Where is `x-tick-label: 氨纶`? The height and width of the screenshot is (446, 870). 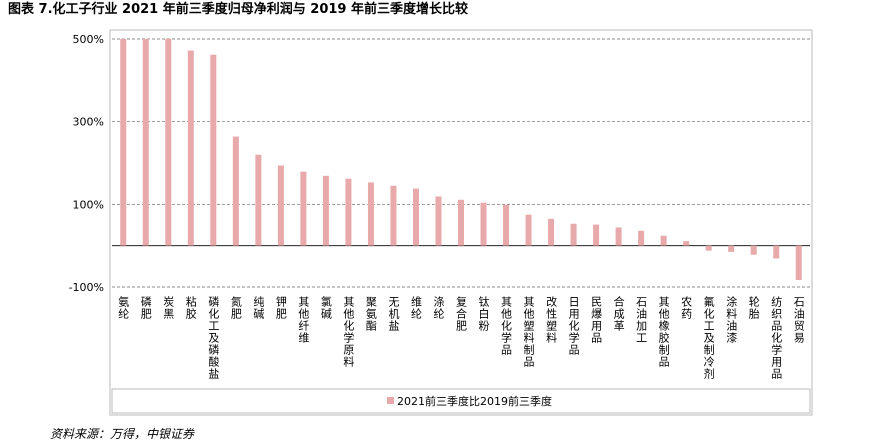
x-tick-label: 氨纶 is located at coordinates (123, 308).